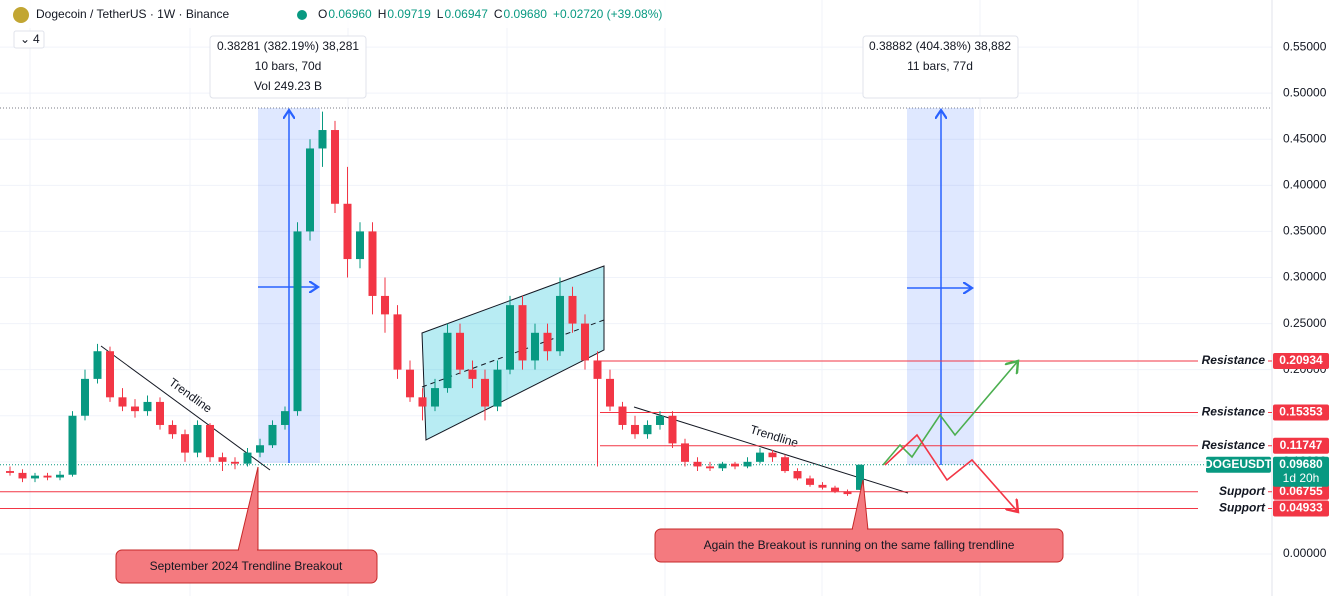 The width and height of the screenshot is (1339, 596). Describe the element at coordinates (1305, 46) in the screenshot. I see `y-tick-label: 0.55000` at that location.